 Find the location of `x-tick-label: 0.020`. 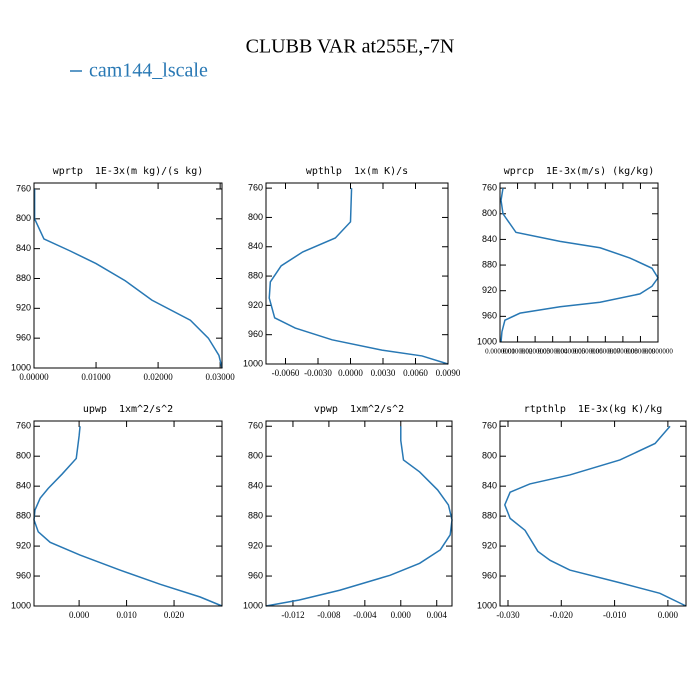

x-tick-label: 0.020 is located at coordinates (174, 615).